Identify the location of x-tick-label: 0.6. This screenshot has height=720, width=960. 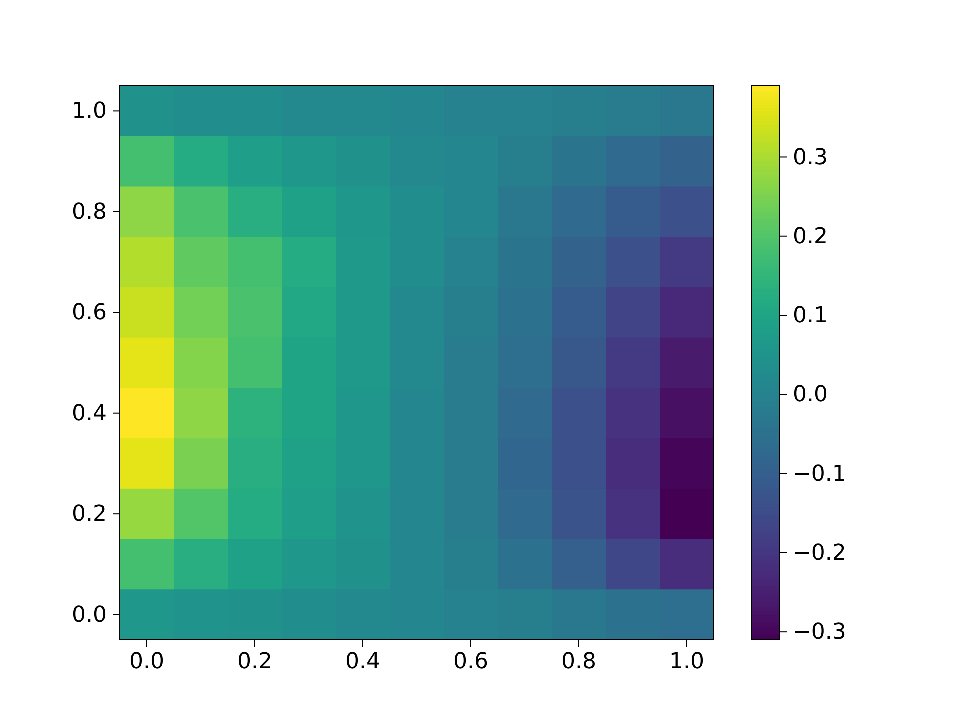
(471, 662).